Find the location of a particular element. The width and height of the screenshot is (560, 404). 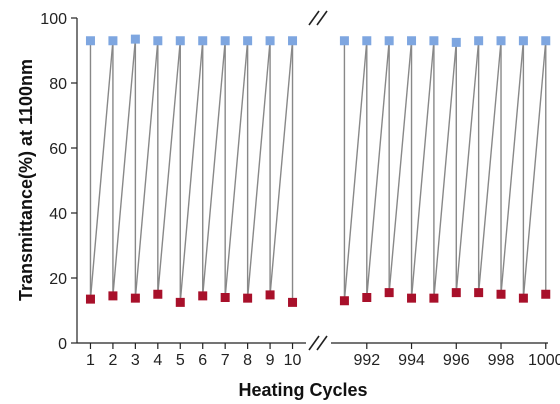

x-tick-label: 6 is located at coordinates (202, 360).